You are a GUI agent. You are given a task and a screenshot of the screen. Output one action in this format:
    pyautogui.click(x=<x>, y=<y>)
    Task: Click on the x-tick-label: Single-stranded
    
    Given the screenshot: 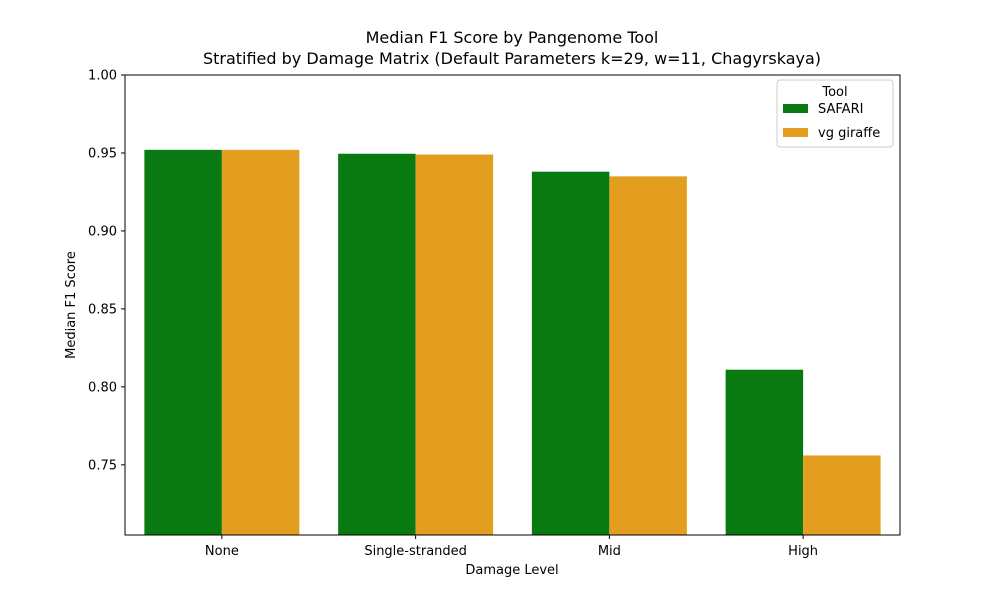 What is the action you would take?
    pyautogui.click(x=415, y=551)
    